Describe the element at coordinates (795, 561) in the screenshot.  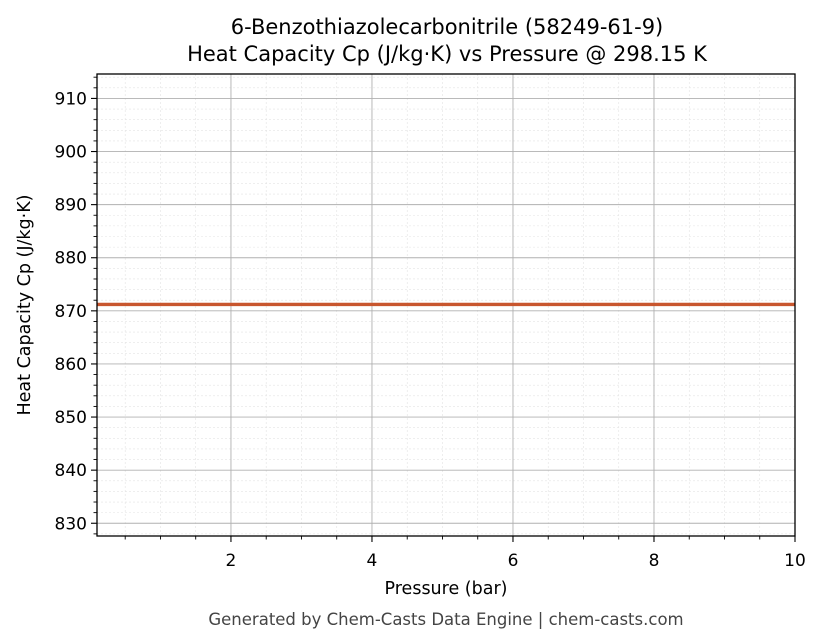
I see `x-tick-label: 10` at that location.